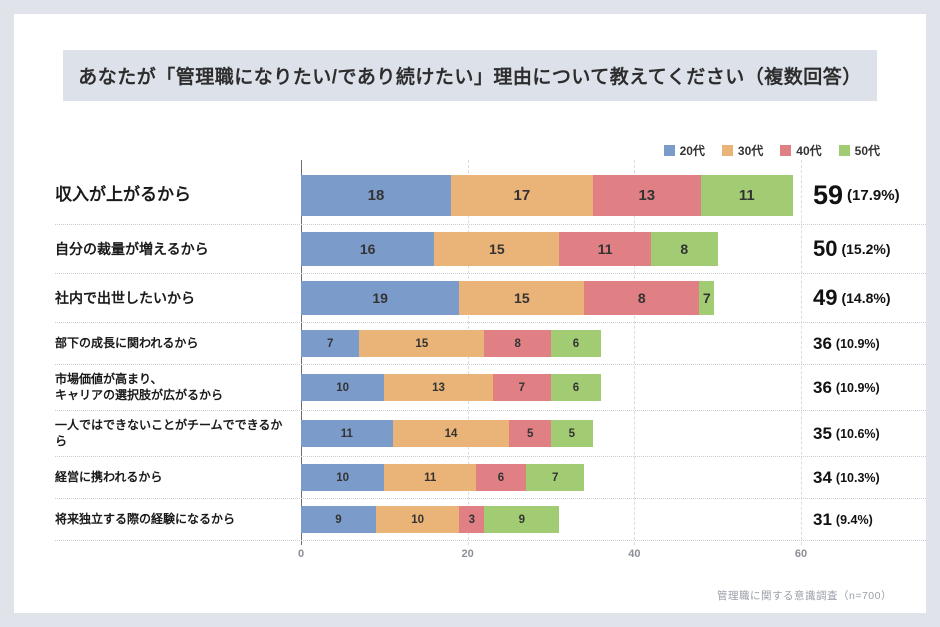 The height and width of the screenshot is (627, 940). What do you see at coordinates (866, 249) in the screenshot?
I see `total-percent: (15.2%)` at bounding box center [866, 249].